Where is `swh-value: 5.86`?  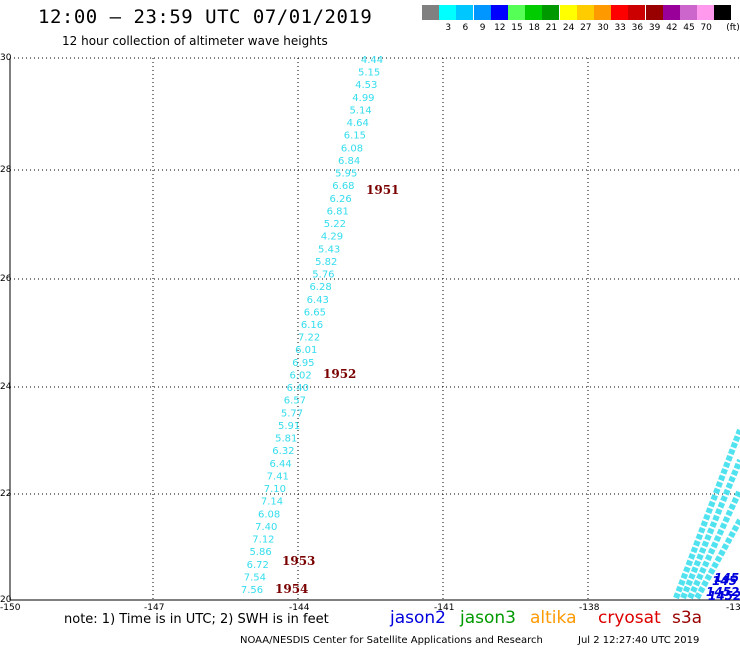 swh-value: 5.86 is located at coordinates (260, 552).